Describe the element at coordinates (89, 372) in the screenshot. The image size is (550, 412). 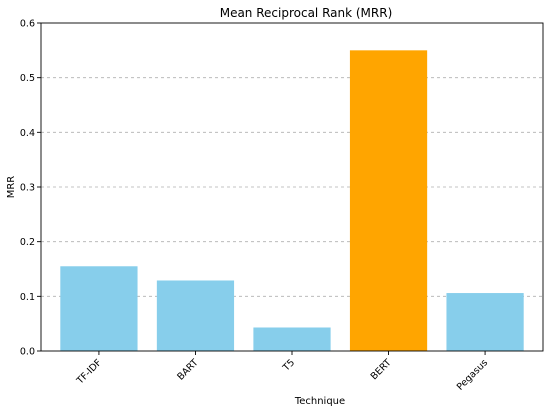
I see `x-tick-label: TF-IDF` at that location.